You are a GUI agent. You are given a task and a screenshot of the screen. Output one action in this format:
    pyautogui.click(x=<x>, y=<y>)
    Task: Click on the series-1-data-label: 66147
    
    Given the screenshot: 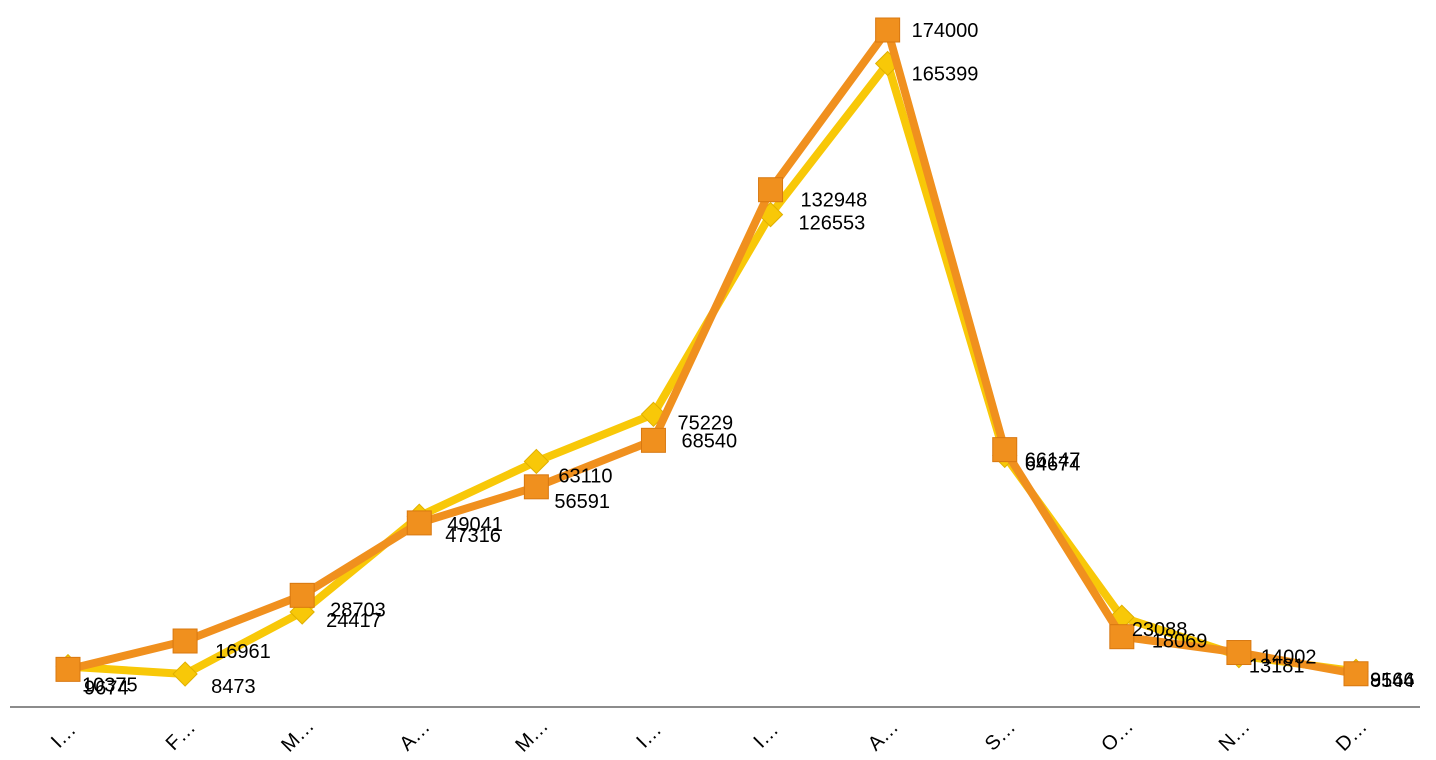 What is the action you would take?
    pyautogui.click(x=1053, y=461)
    